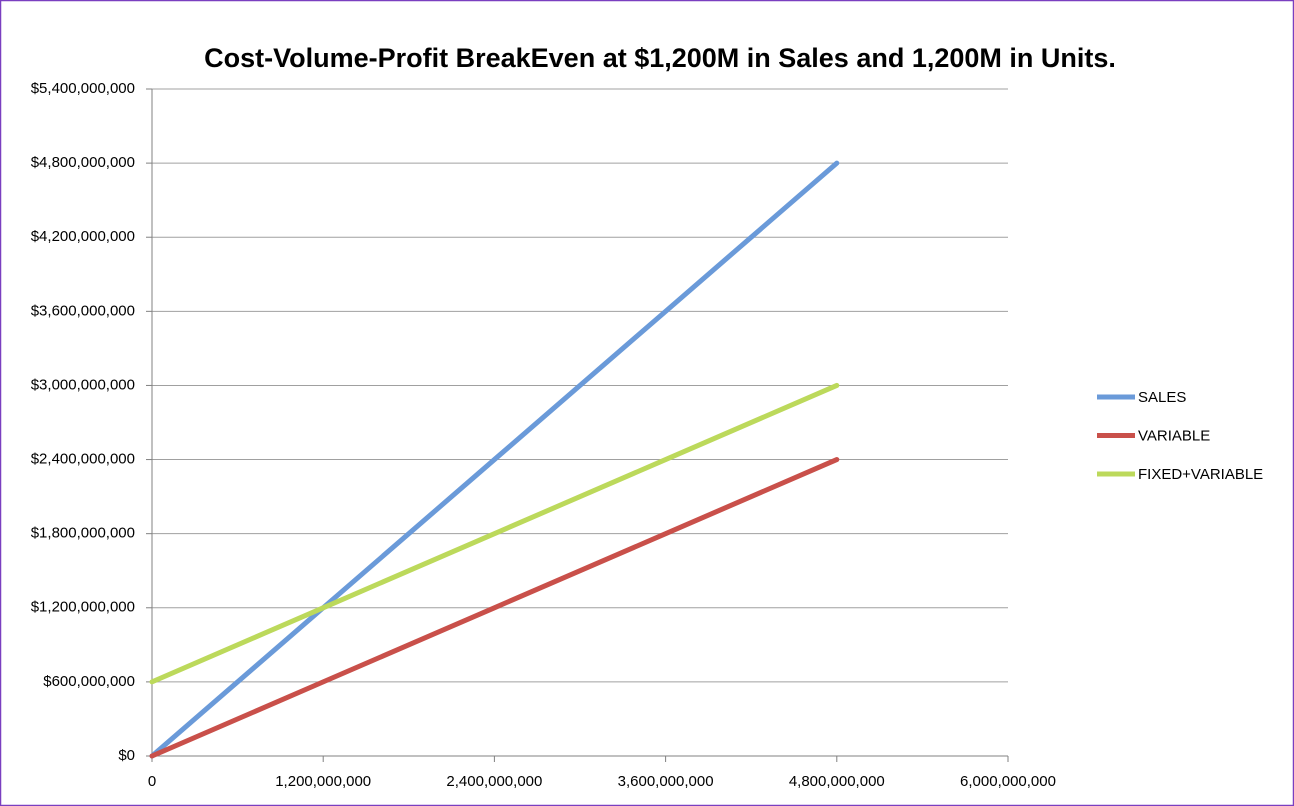  Describe the element at coordinates (83, 533) in the screenshot. I see `y-tick-label: $1,800,000,000` at that location.